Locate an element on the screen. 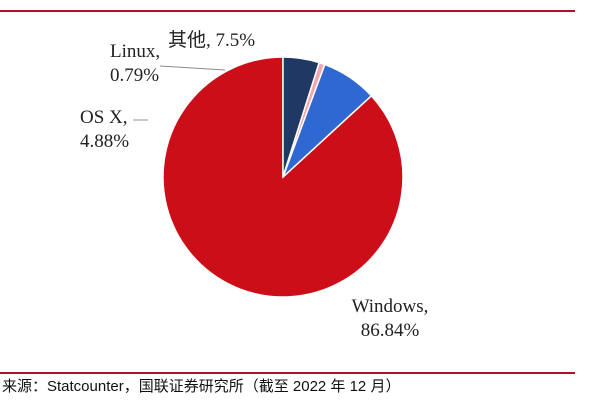  leader-lines is located at coordinates (179, 93).